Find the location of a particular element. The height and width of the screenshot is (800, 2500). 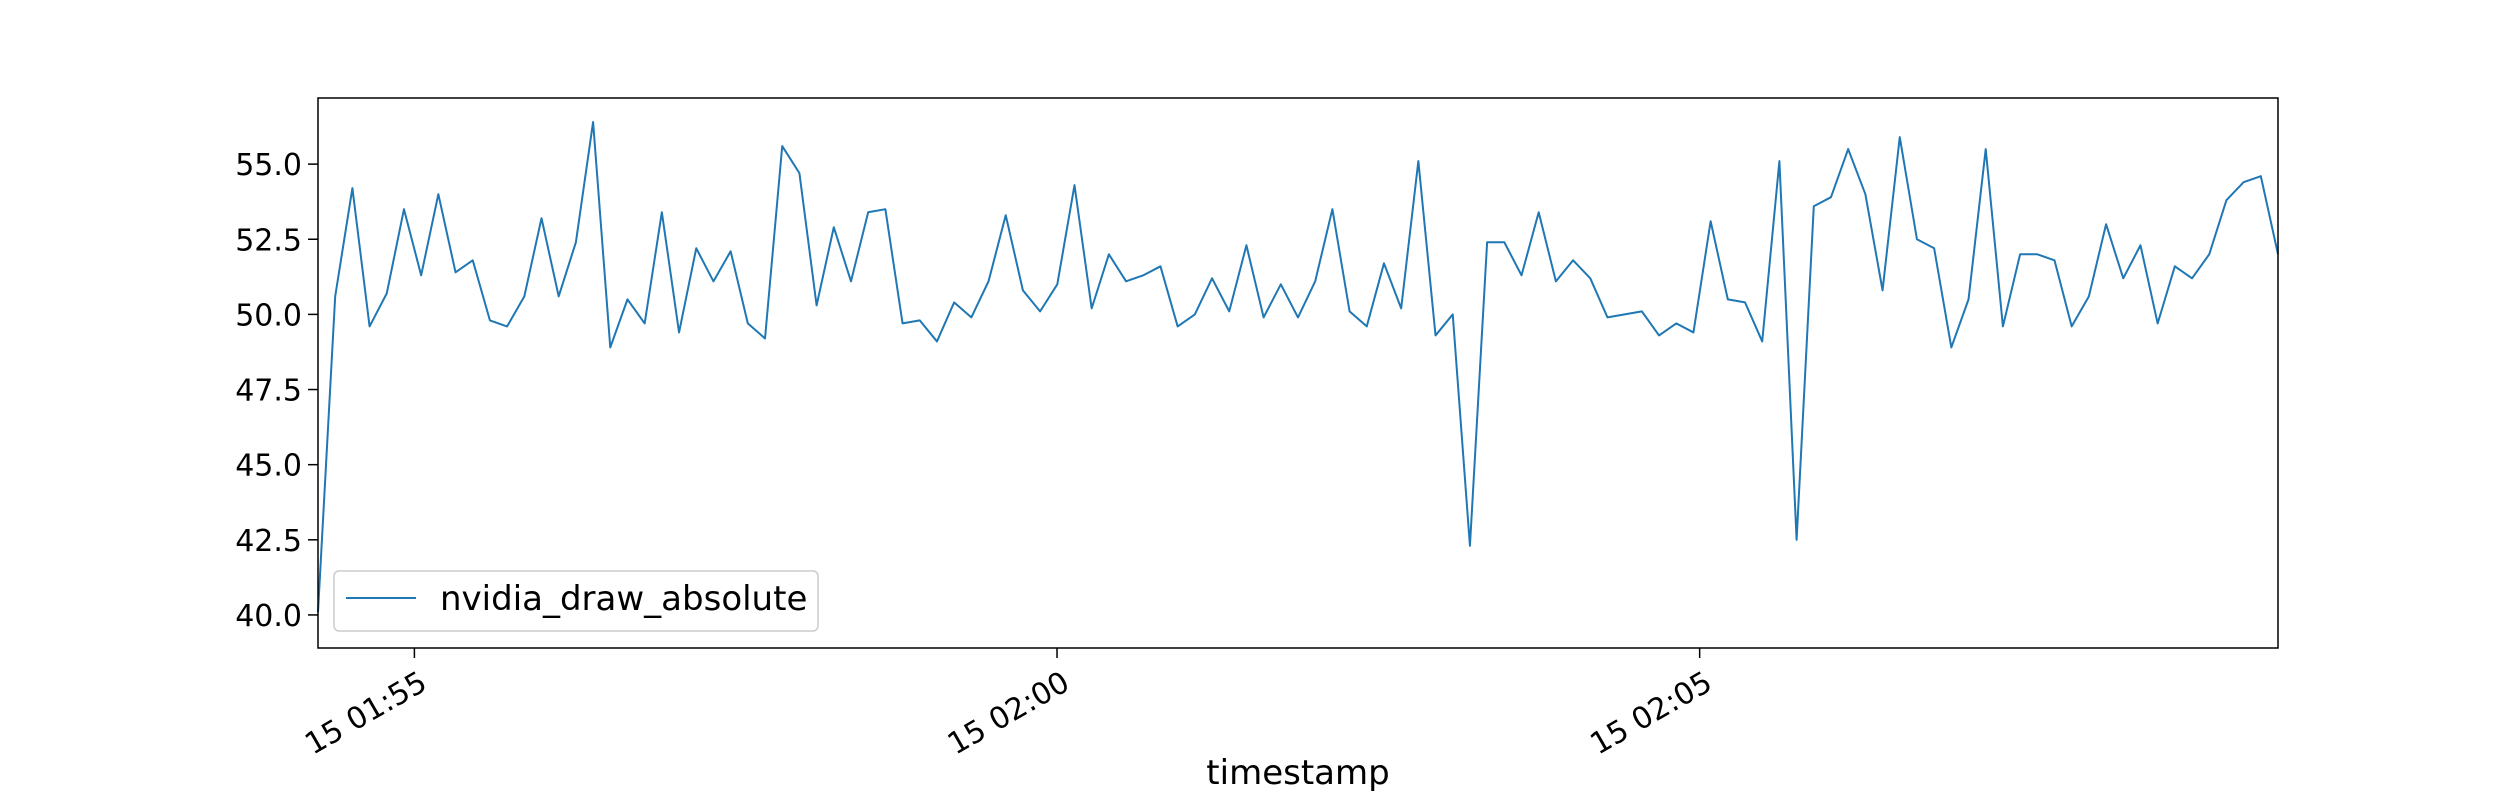

y-tick-label: 45.0 is located at coordinates (268, 466).